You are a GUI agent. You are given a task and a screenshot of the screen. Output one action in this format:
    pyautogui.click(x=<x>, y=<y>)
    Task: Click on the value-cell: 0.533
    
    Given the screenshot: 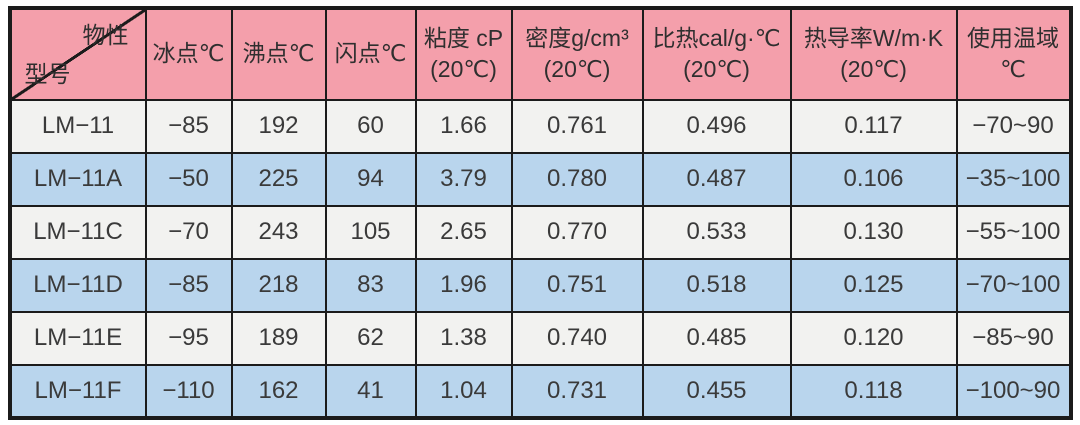 What is the action you would take?
    pyautogui.click(x=716, y=232)
    